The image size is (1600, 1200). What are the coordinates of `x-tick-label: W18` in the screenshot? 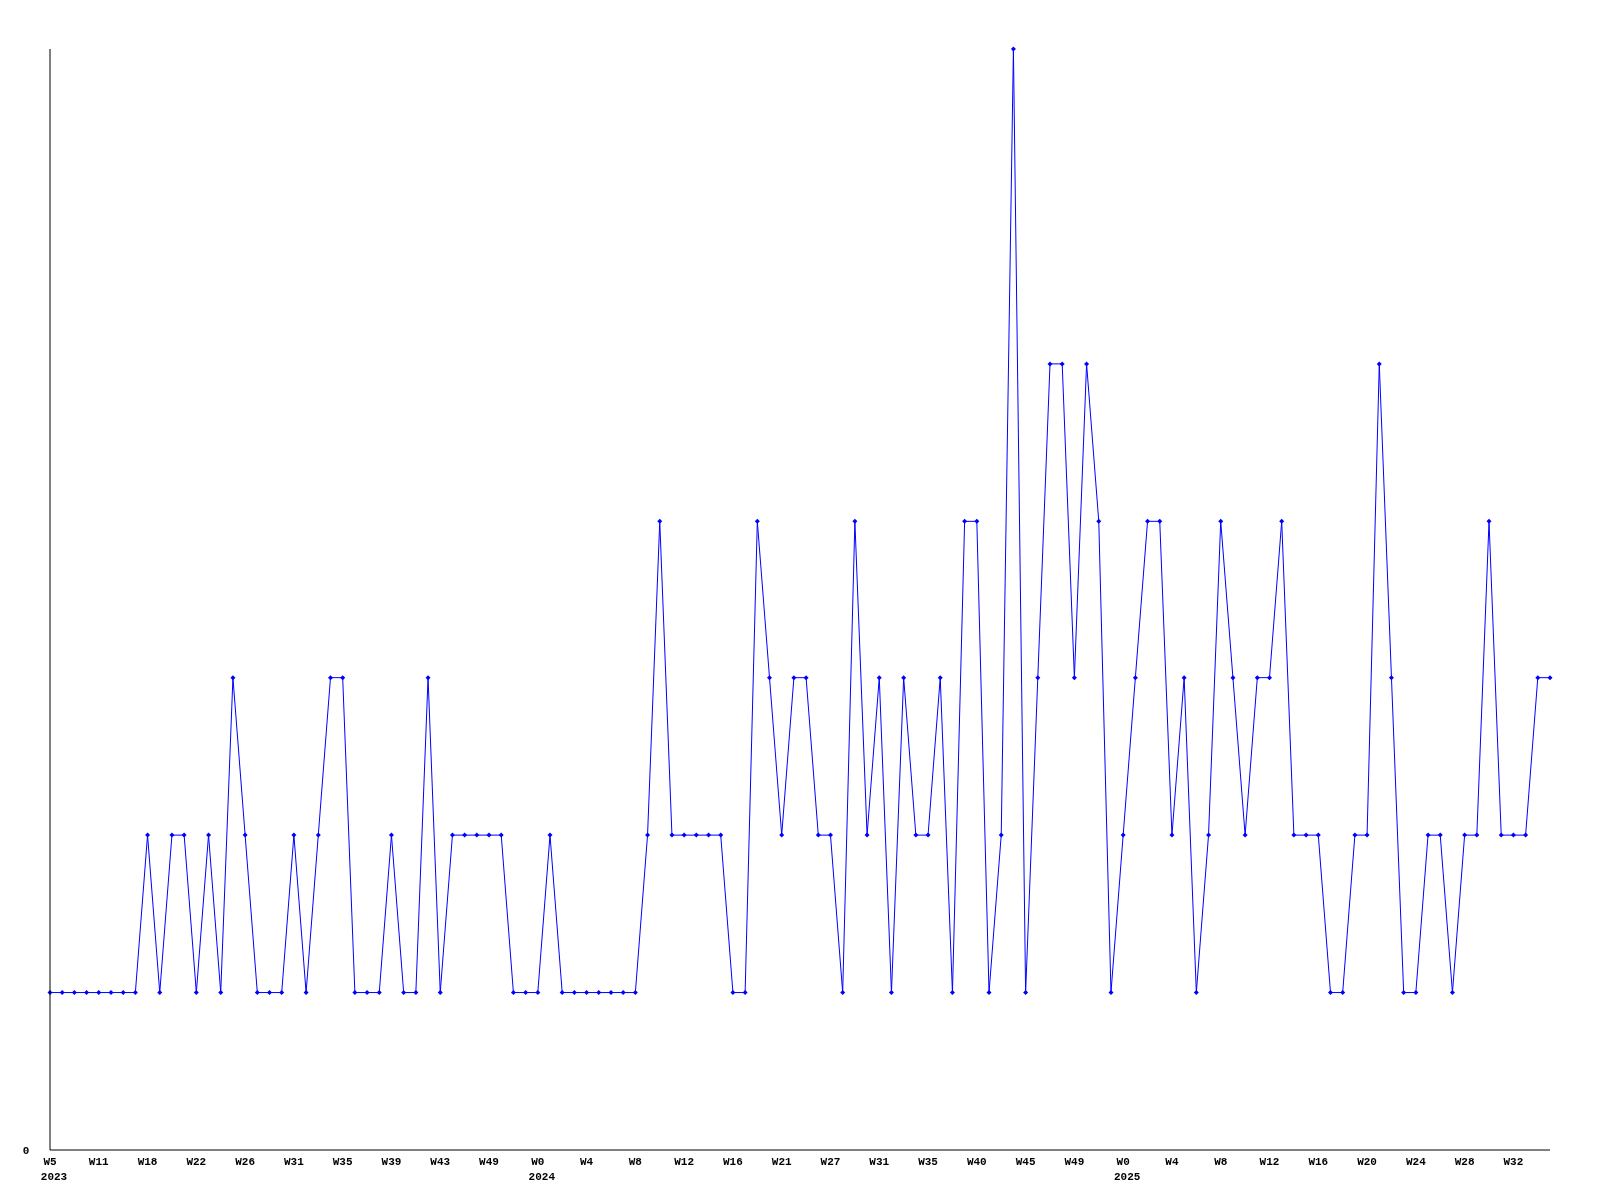 It's located at (147, 1162).